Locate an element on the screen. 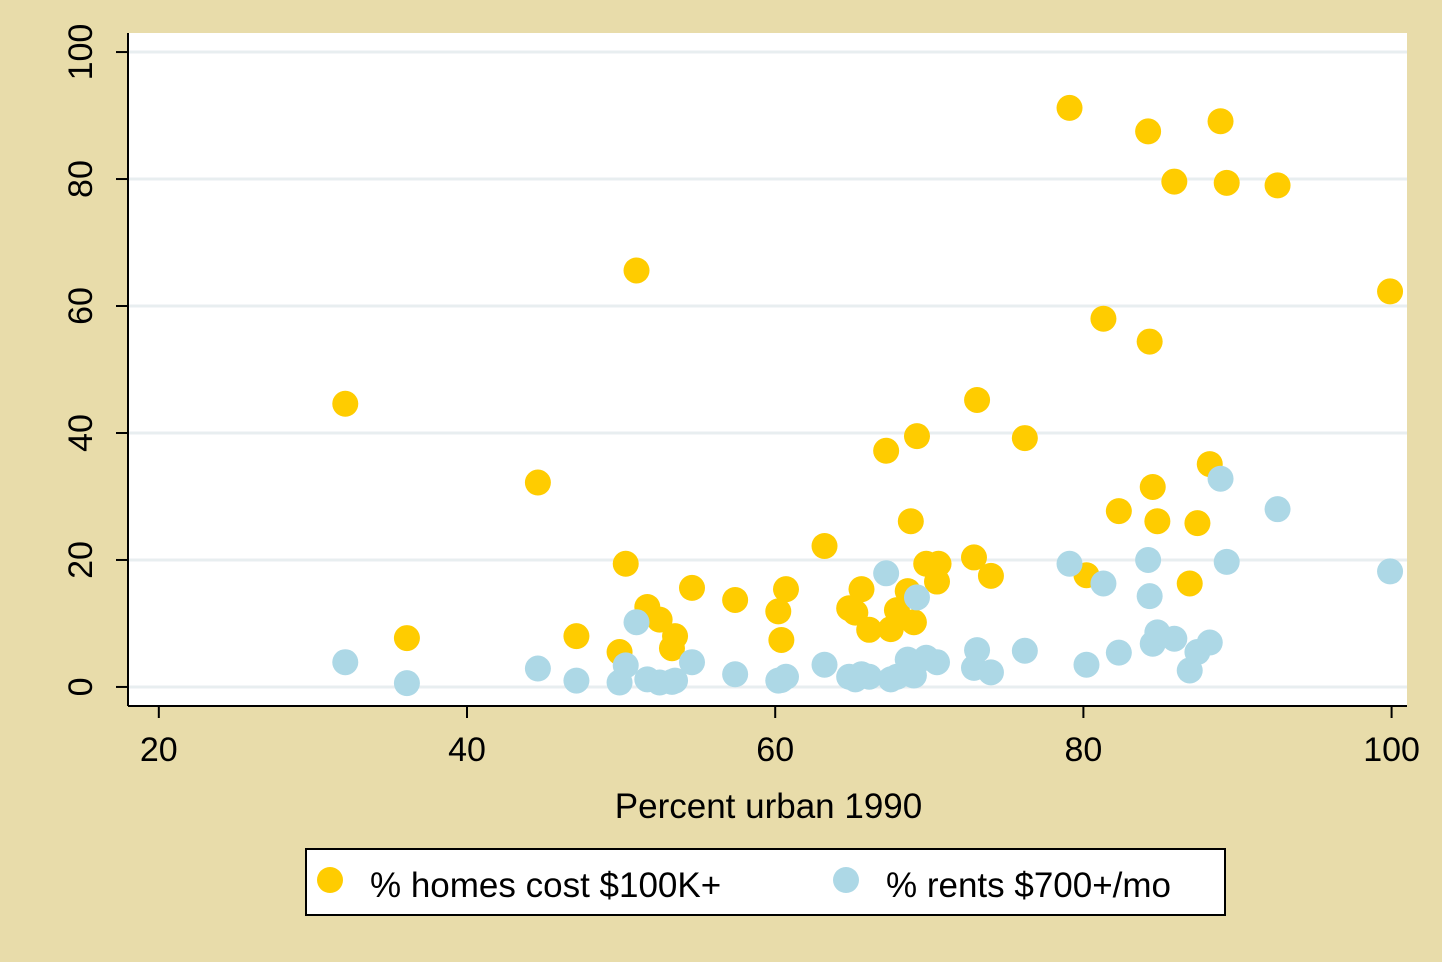 This screenshot has width=1442, height=962. y-tick-label: 100 is located at coordinates (81, 52).